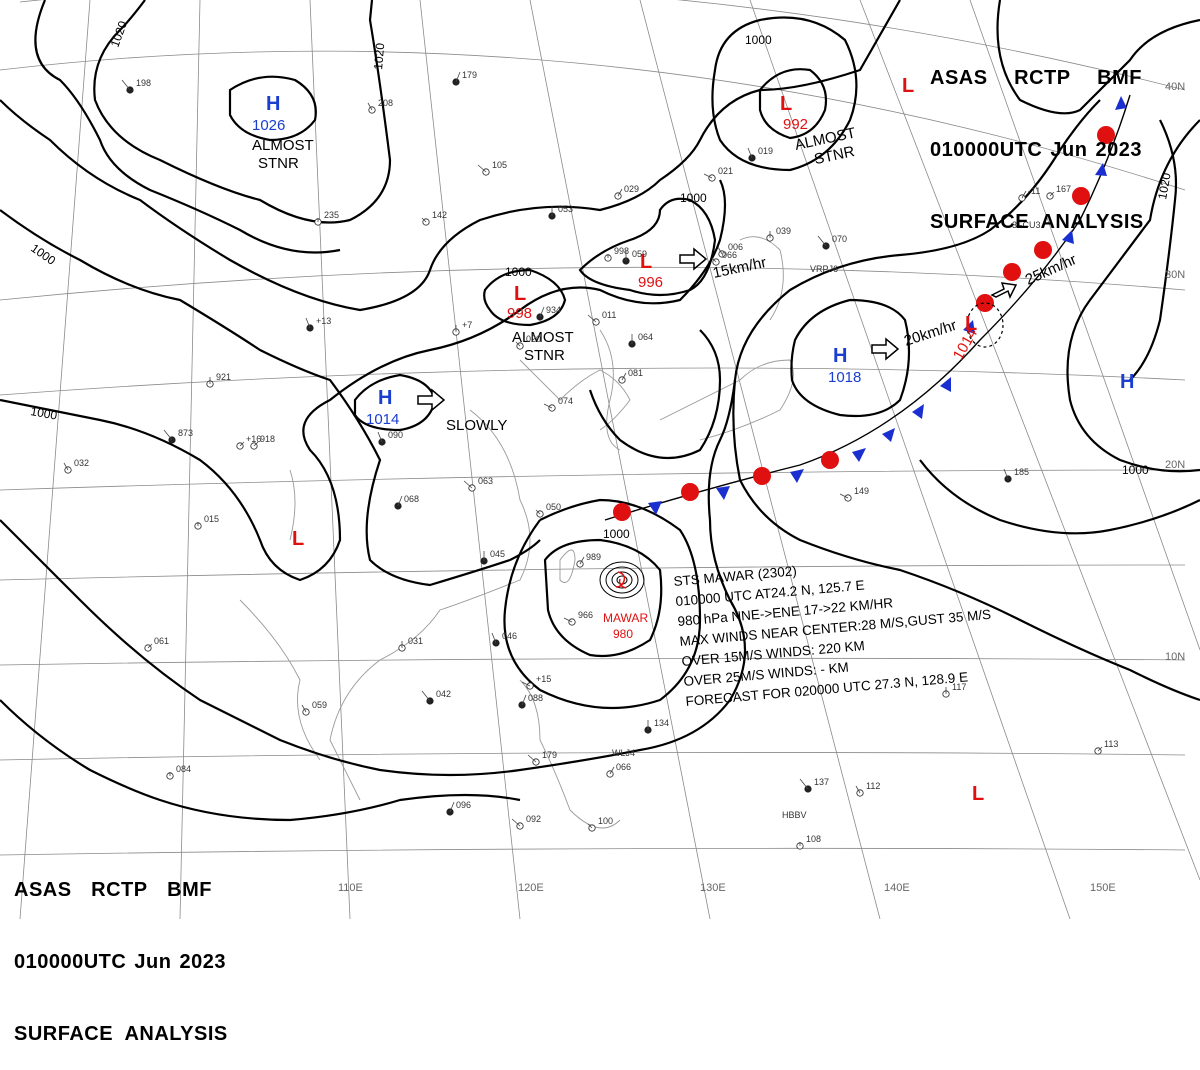 The height and width of the screenshot is (1070, 1200). I want to click on station-value: 208, so click(385, 103).